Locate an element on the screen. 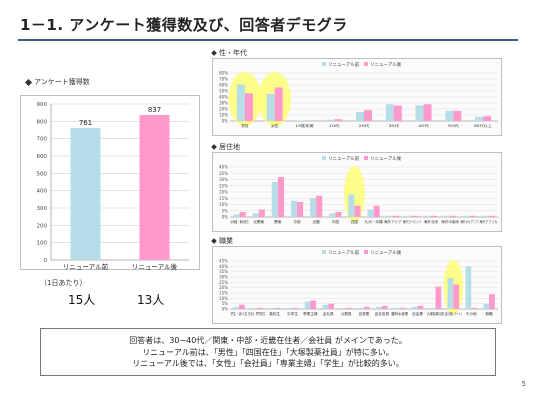 The width and height of the screenshot is (534, 400). occupation-label: 職業 is located at coordinates (222, 241).